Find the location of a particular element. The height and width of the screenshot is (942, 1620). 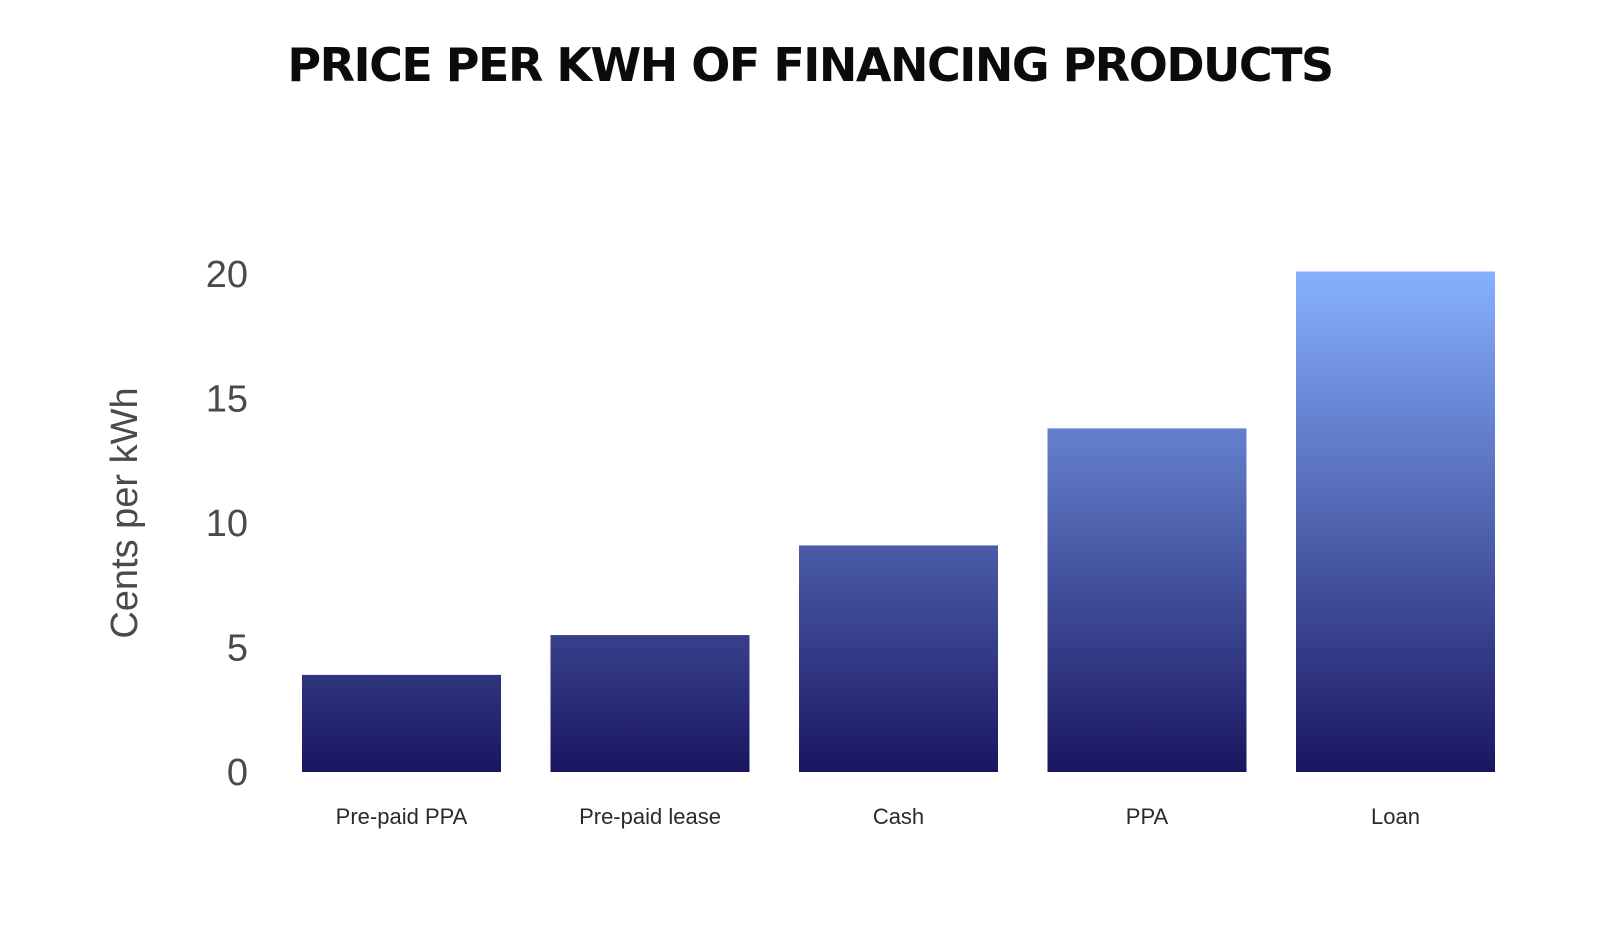

y-tick-label: 10 is located at coordinates (227, 524).